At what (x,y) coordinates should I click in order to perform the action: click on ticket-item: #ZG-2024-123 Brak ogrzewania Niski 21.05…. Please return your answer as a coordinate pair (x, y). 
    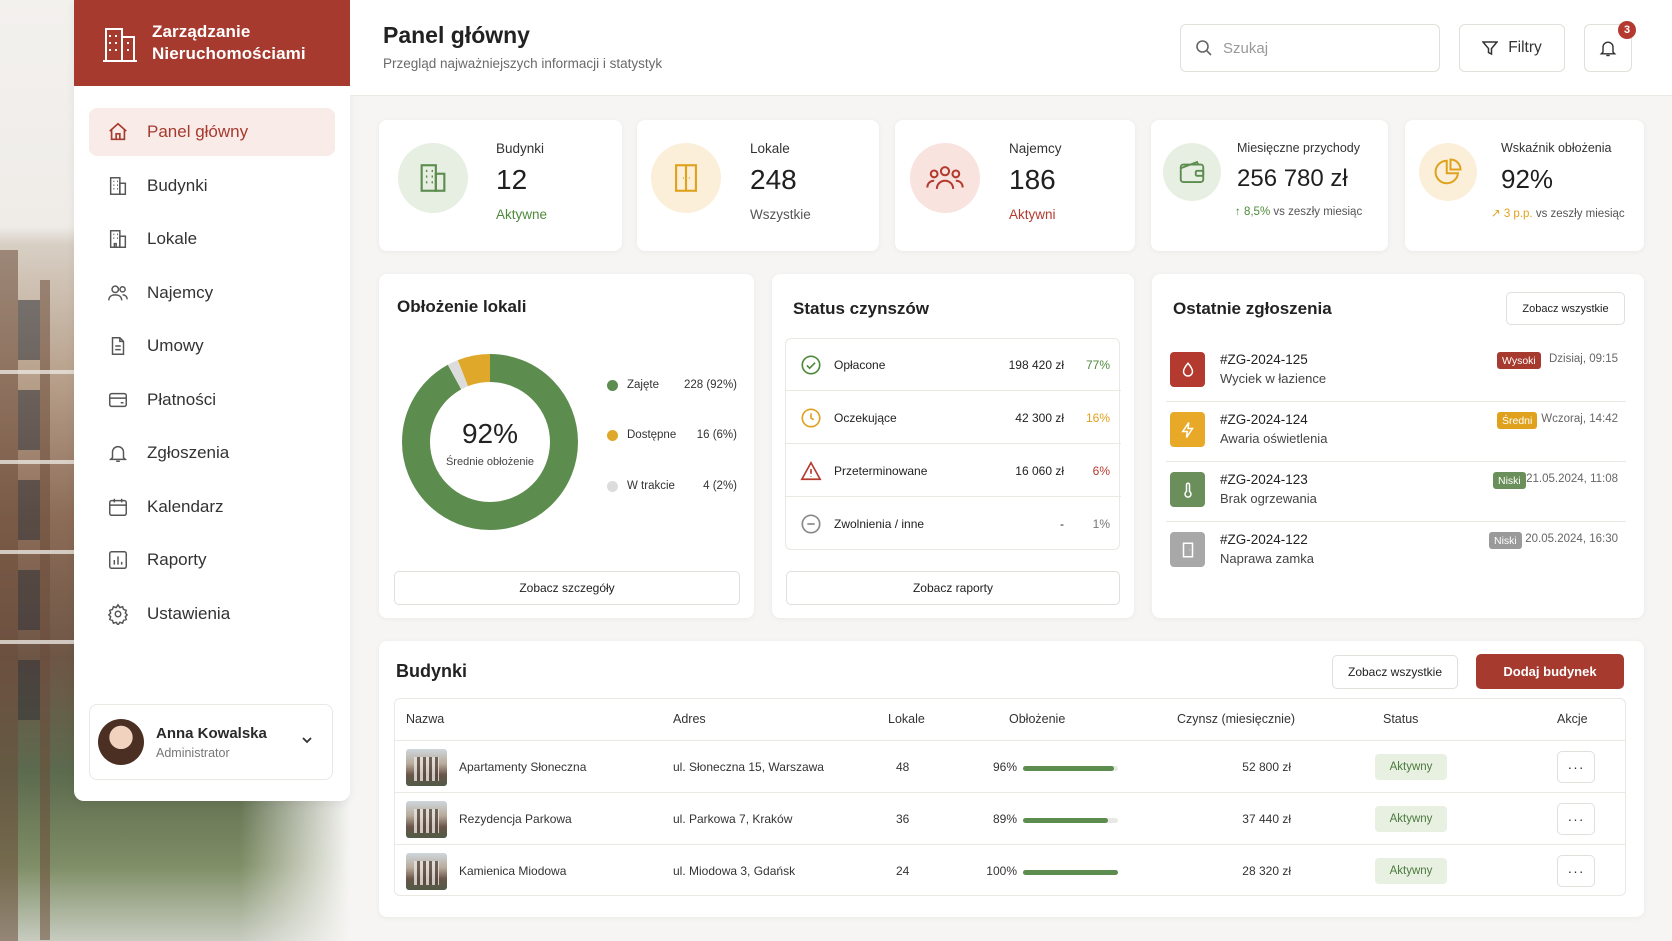
    Looking at the image, I should click on (1396, 492).